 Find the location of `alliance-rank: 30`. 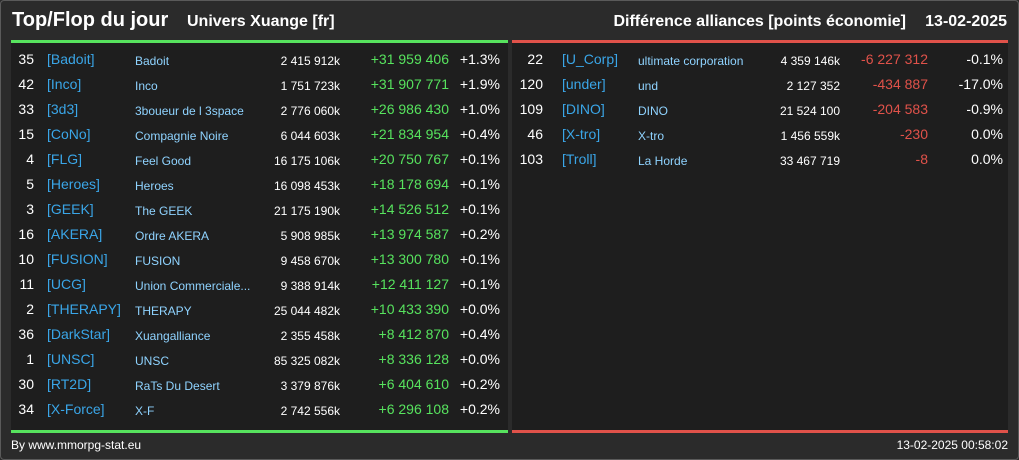

alliance-rank: 30 is located at coordinates (26, 384).